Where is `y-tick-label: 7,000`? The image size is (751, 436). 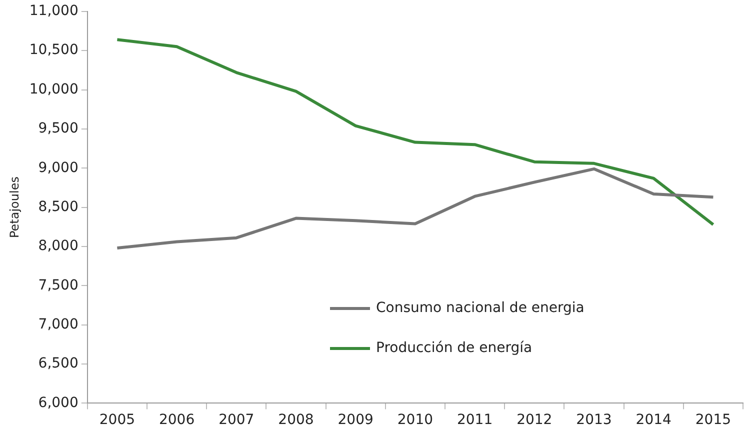 y-tick-label: 7,000 is located at coordinates (58, 324).